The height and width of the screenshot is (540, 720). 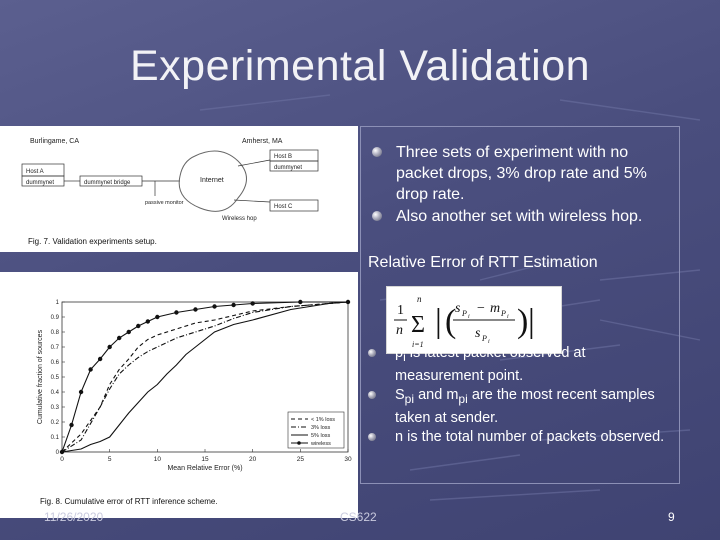 What do you see at coordinates (55, 378) in the screenshot?
I see `y-tick-label: 0.5` at bounding box center [55, 378].